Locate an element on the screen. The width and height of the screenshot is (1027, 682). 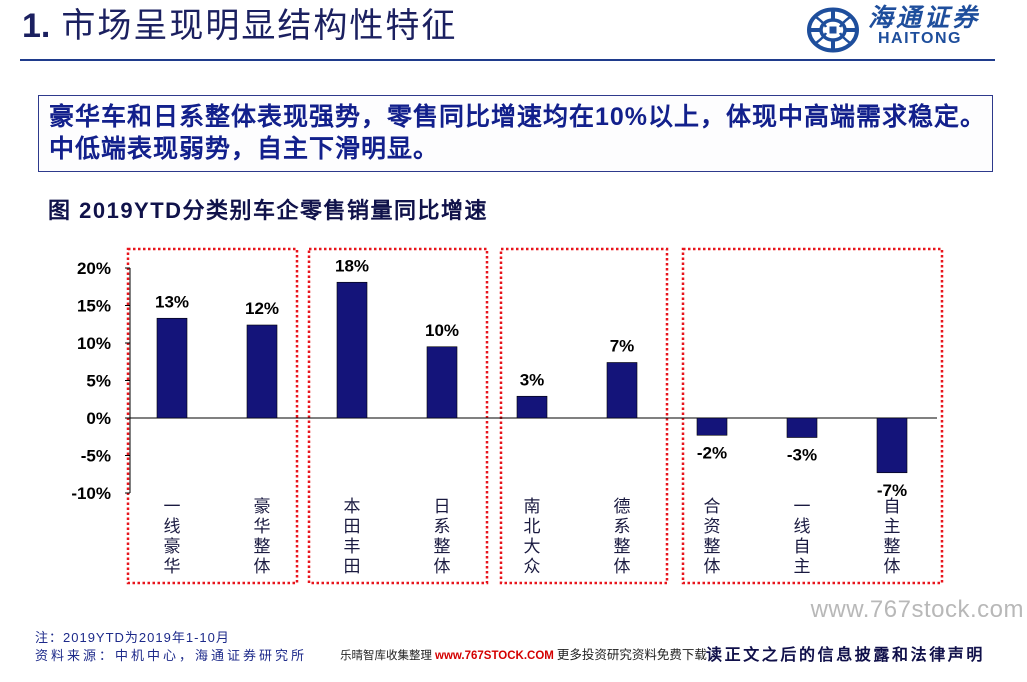
category-labels: 一线豪华 豪华整体 本田丰田 日系整体 南北大众 德系整体 合资整体 一线自主 自主整体 is located at coordinates (532, 536).